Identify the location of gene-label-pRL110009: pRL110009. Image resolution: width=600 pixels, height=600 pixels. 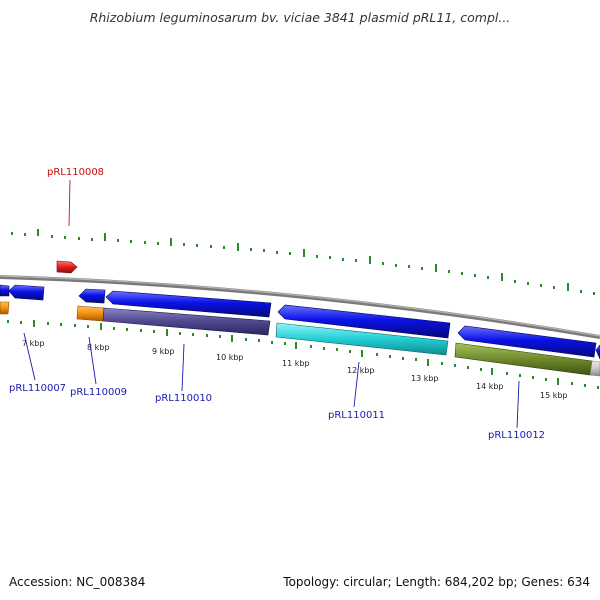
(98, 392).